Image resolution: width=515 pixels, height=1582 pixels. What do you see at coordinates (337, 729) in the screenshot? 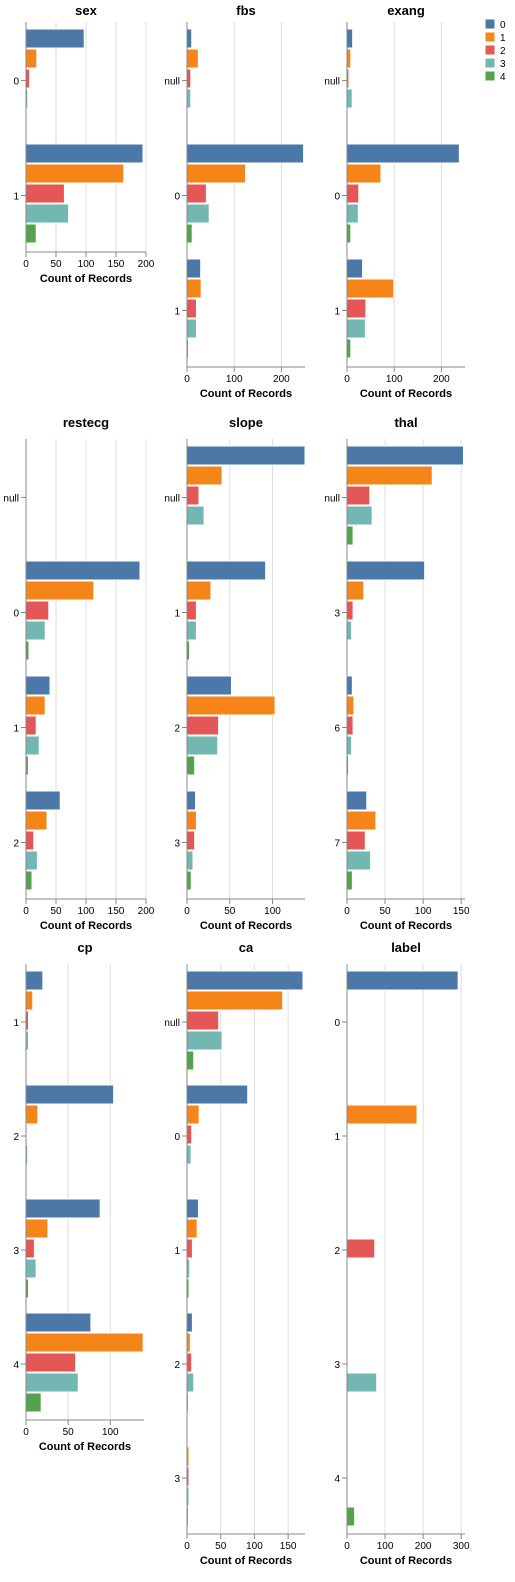
I see `y-tick-label: 6` at bounding box center [337, 729].